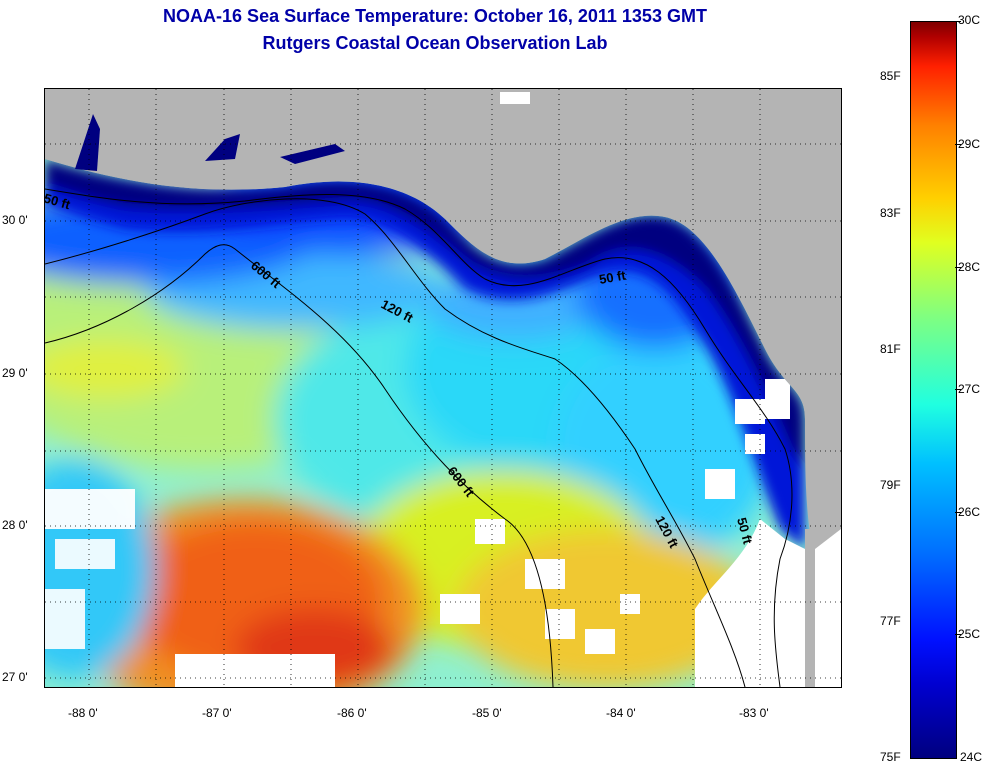 Image resolution: width=992 pixels, height=770 pixels. I want to click on colorbar-label-25c: 25C, so click(969, 634).